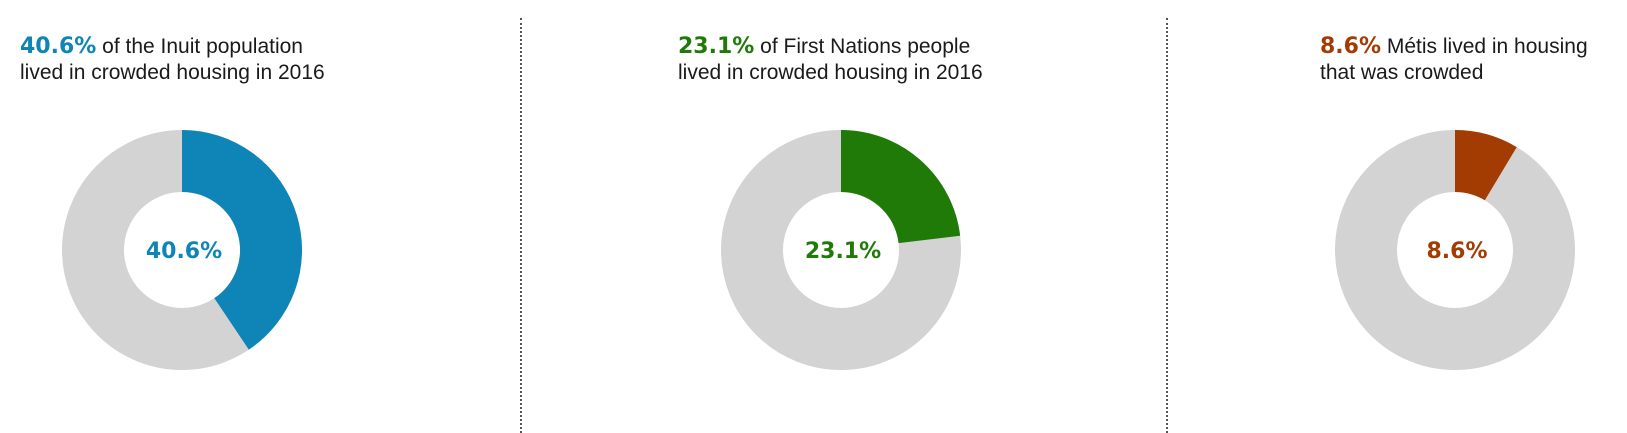 The height and width of the screenshot is (433, 1627). Describe the element at coordinates (1484, 46) in the screenshot. I see `heading-text: Métis lived in housing` at that location.